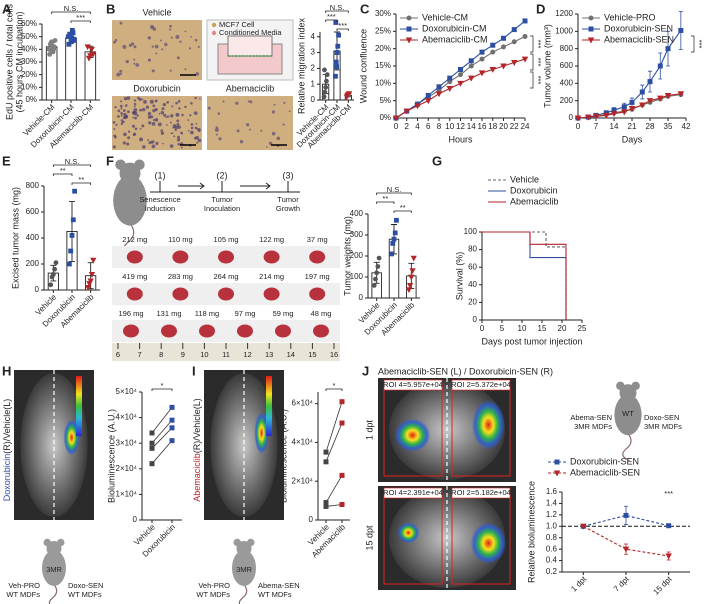 The image size is (708, 604). What do you see at coordinates (271, 239) in the screenshot?
I see `tumor-mass: 122 mg` at bounding box center [271, 239].